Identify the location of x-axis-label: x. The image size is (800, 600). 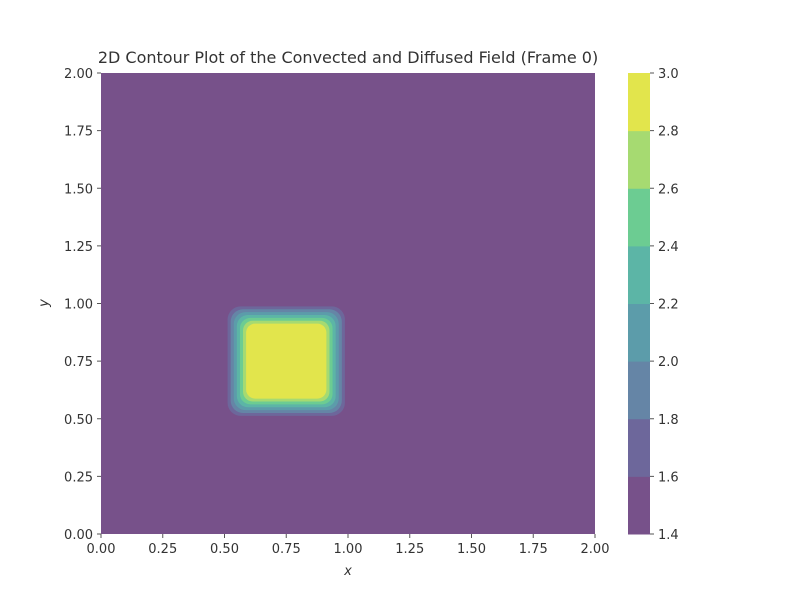
(347, 571).